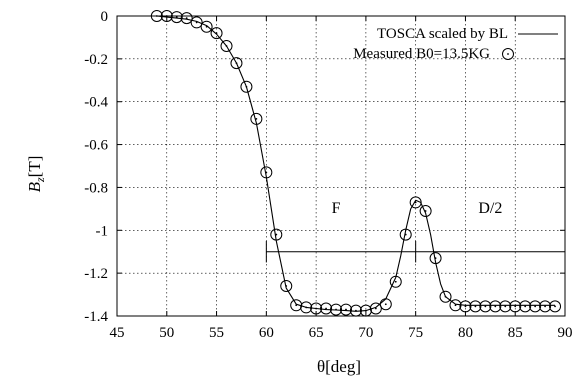  What do you see at coordinates (96, 103) in the screenshot?
I see `y-tick-label: -0.4` at bounding box center [96, 103].